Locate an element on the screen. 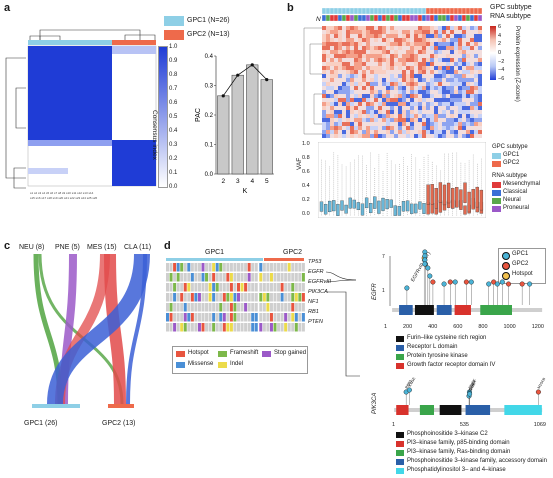 The image size is (553, 478). gene-label-pten: PTEN is located at coordinates (315, 322).